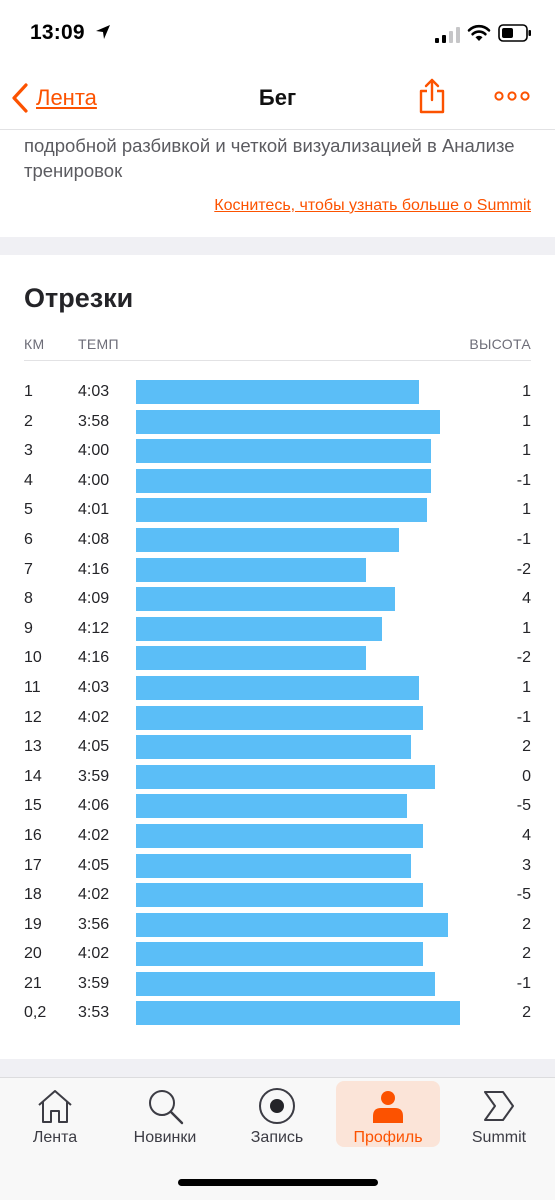 The image size is (555, 1200). I want to click on split-elevation: 0, so click(526, 776).